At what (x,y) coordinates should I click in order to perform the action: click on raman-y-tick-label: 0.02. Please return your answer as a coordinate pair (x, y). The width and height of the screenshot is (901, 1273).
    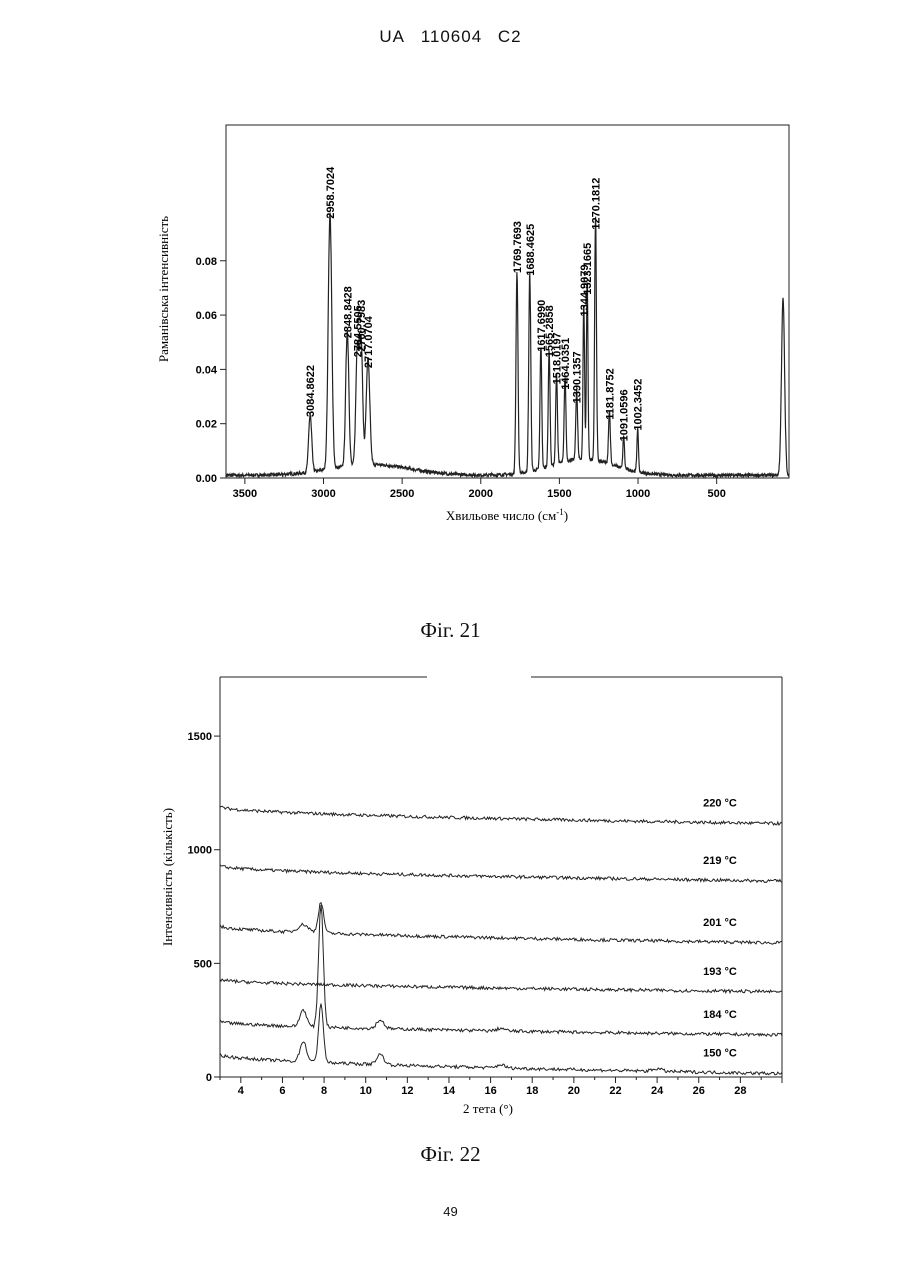
    Looking at the image, I should click on (206, 425).